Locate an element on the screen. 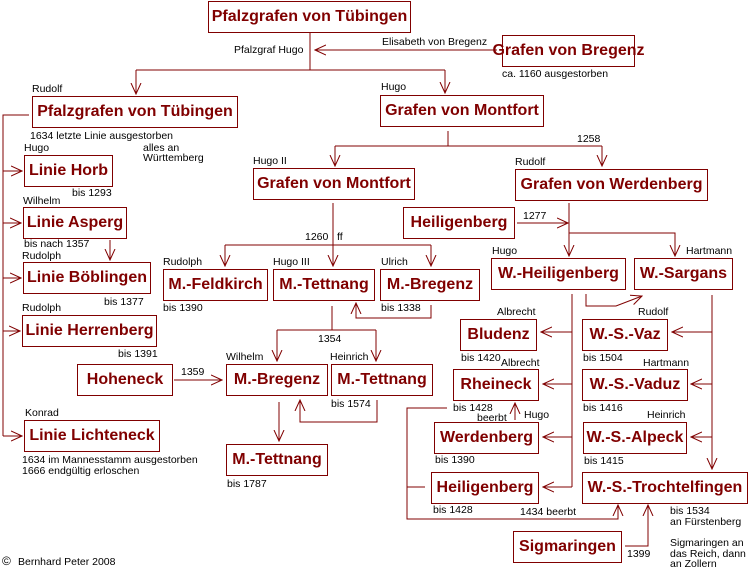  label: bis nach 1357 is located at coordinates (57, 244).